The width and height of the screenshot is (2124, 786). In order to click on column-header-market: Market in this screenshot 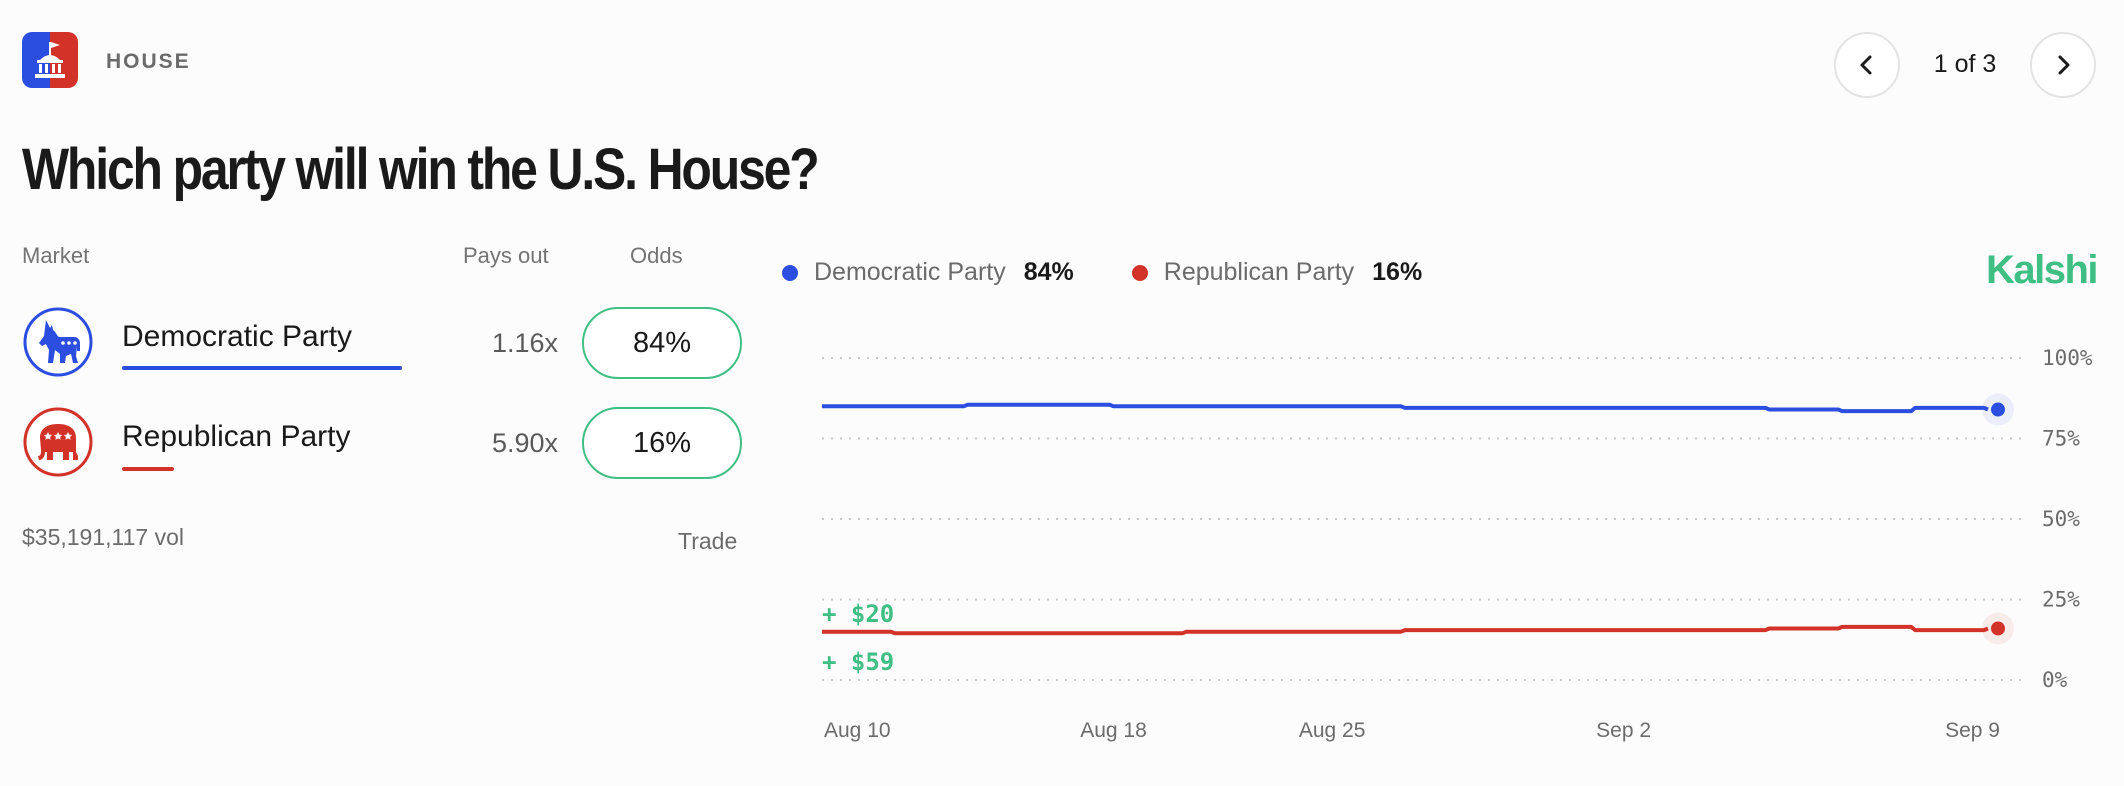, I will do `click(56, 255)`.